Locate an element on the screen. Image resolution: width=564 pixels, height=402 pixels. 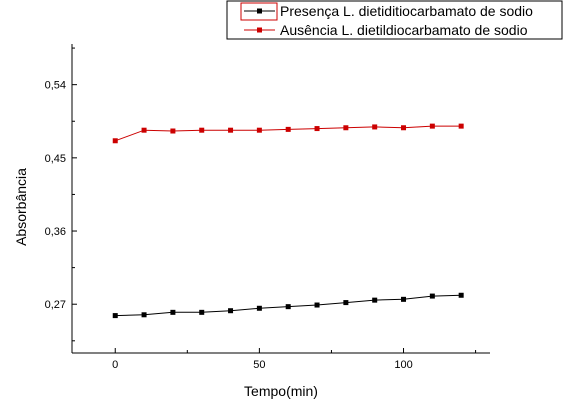
legend-highlight-frame is located at coordinates (259, 11).